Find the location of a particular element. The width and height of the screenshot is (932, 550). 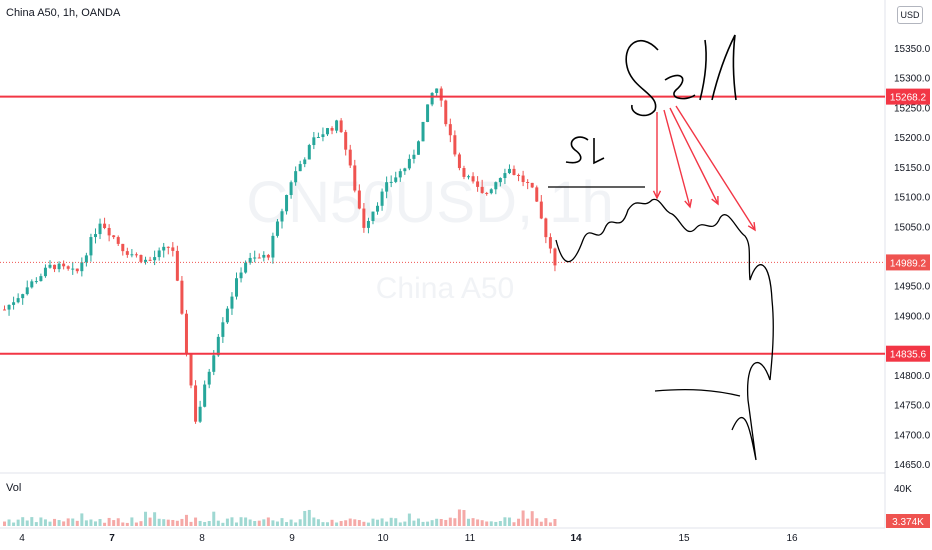

last-volume-badge is located at coordinates (908, 521).